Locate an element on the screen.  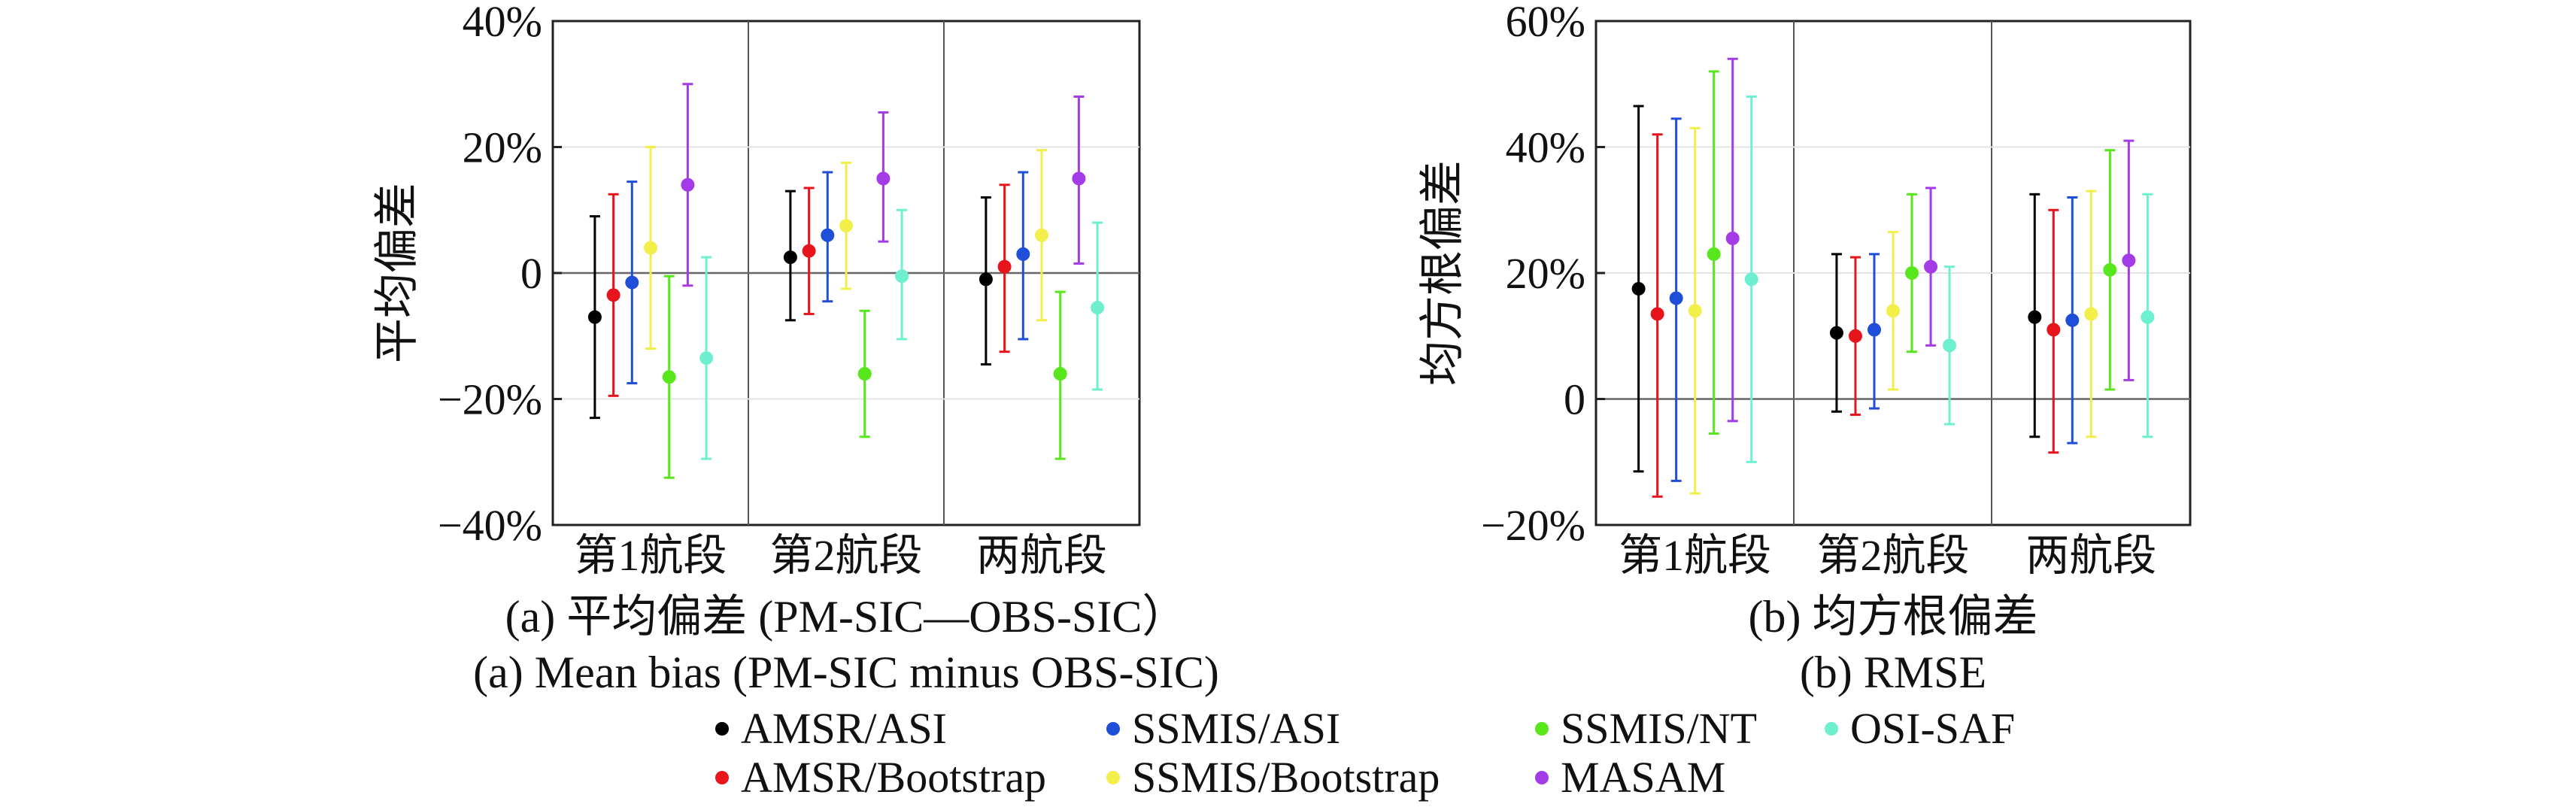
panel-b-caption-cn: (b) 均方根偏差 is located at coordinates (1893, 617).